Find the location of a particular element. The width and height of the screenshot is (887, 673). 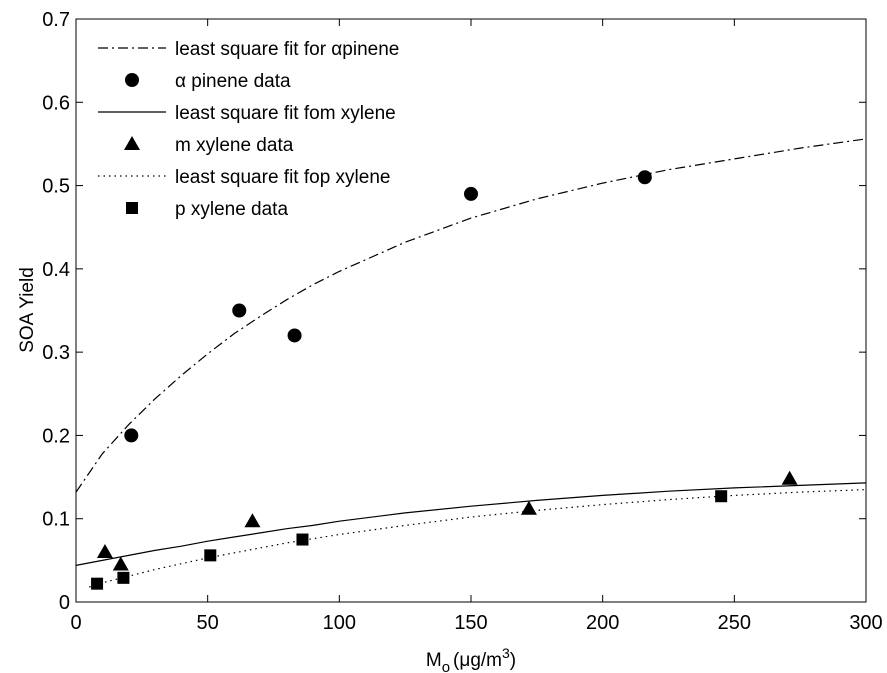

x-tick-label: 50 is located at coordinates (208, 623).